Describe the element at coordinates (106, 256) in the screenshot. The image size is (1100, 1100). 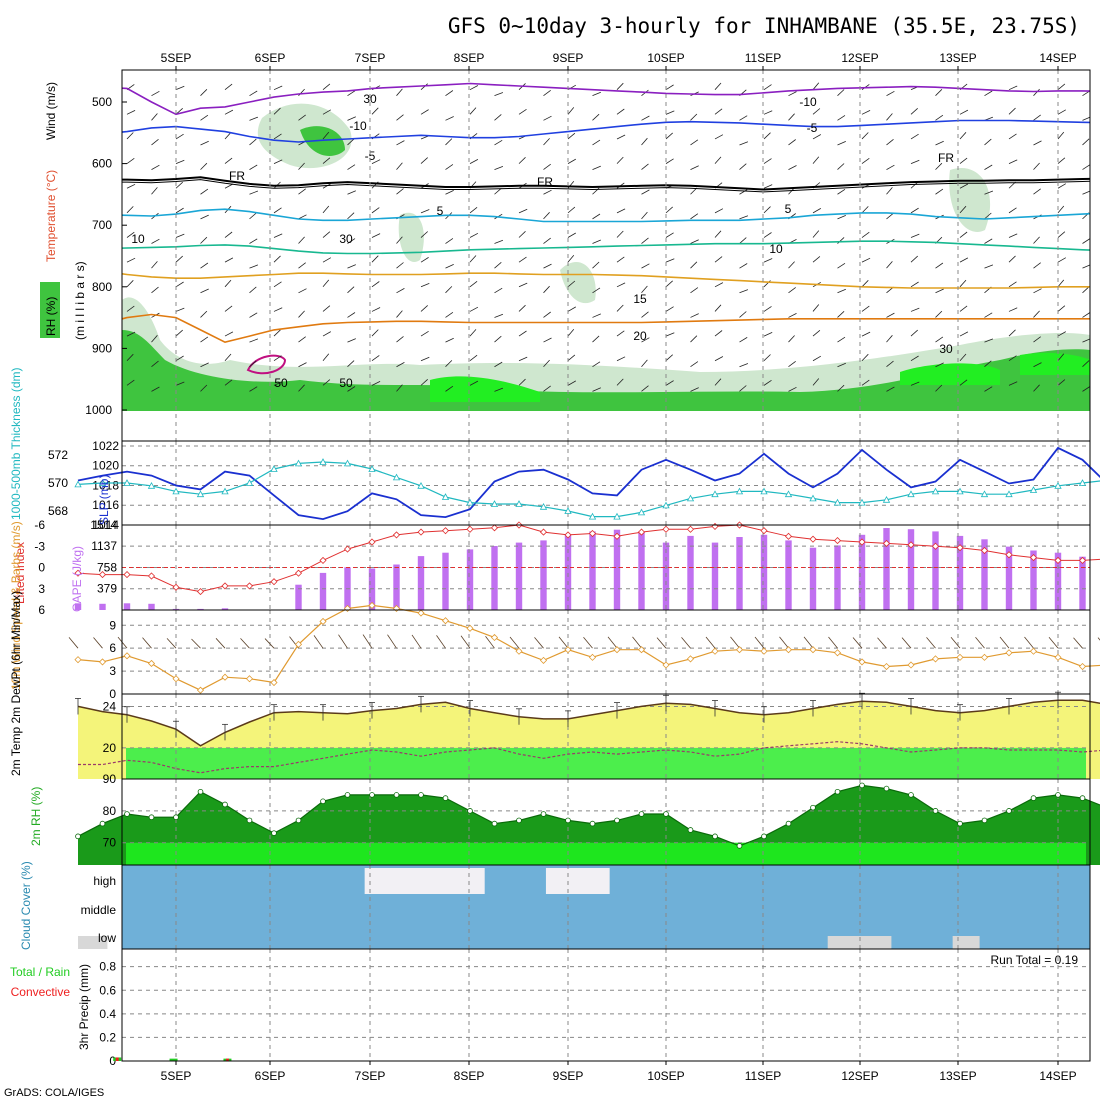
I see `pressure-axis: 500 600 700 800 900 1000` at that location.